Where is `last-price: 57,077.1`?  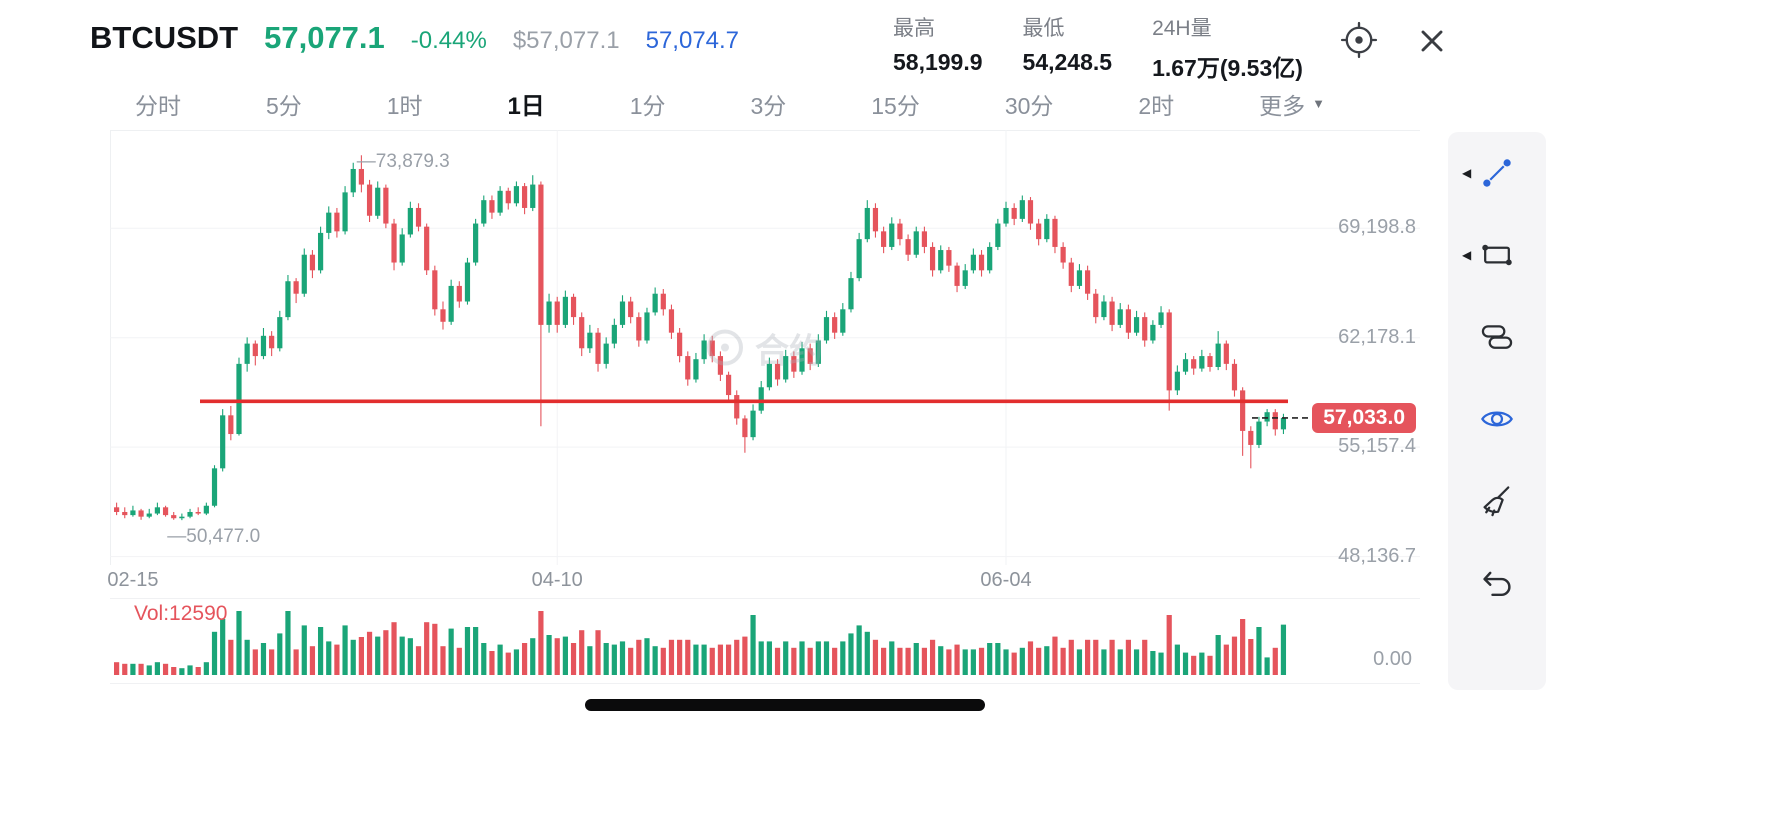 last-price: 57,077.1 is located at coordinates (324, 37).